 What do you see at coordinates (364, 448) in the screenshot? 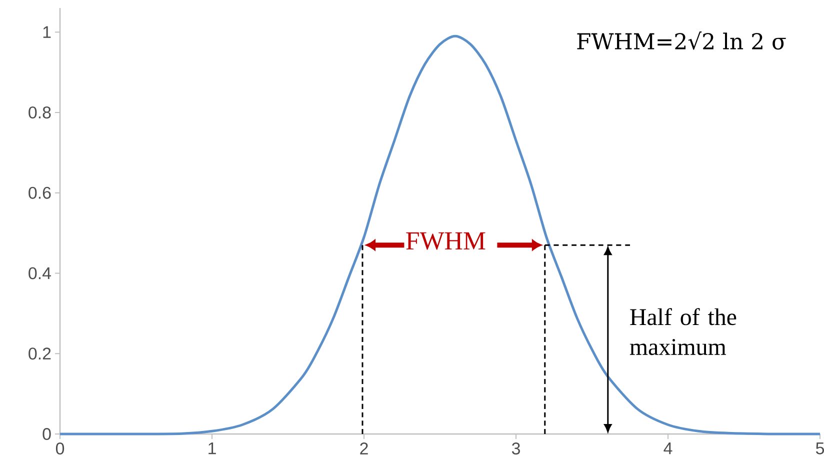
I see `x-tick-label: 2` at bounding box center [364, 448].